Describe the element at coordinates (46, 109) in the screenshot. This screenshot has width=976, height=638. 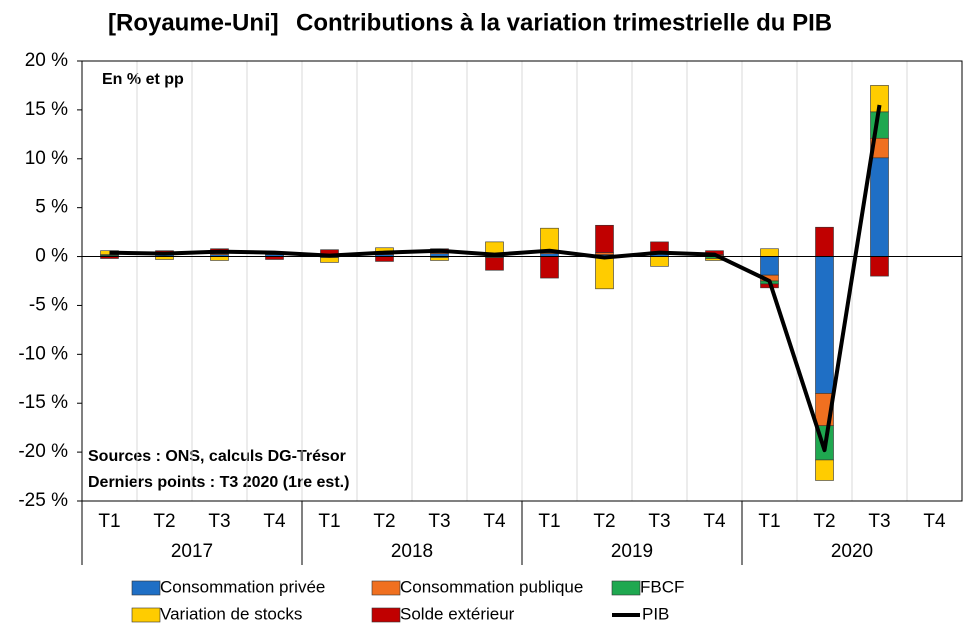
I see `y-tick-label: 15 %` at that location.